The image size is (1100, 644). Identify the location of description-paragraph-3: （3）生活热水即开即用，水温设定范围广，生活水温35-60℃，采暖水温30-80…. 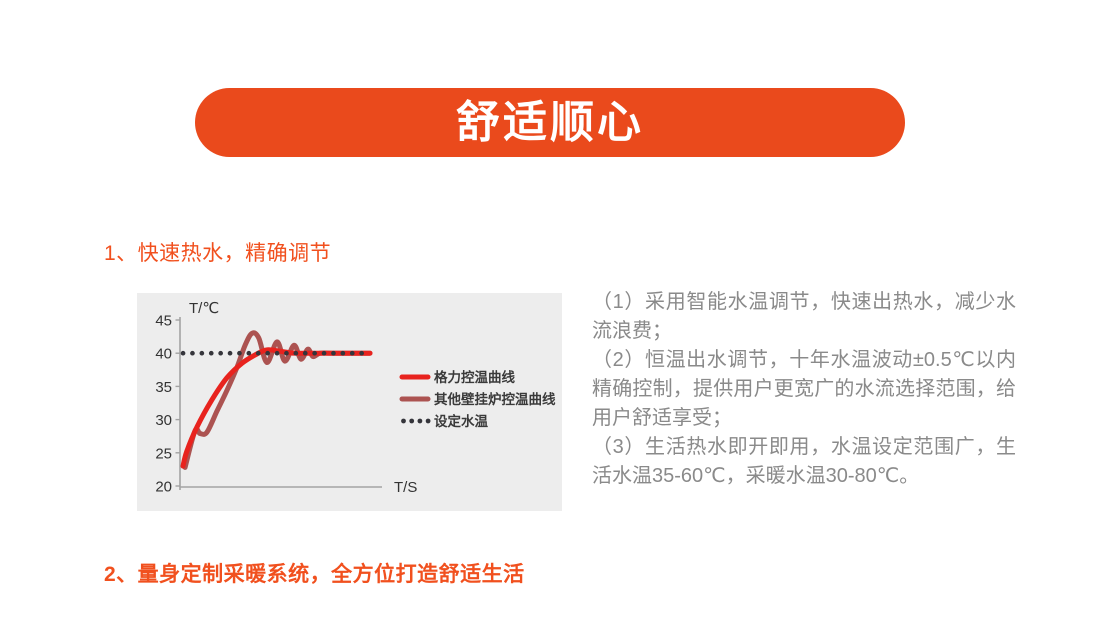
(804, 461).